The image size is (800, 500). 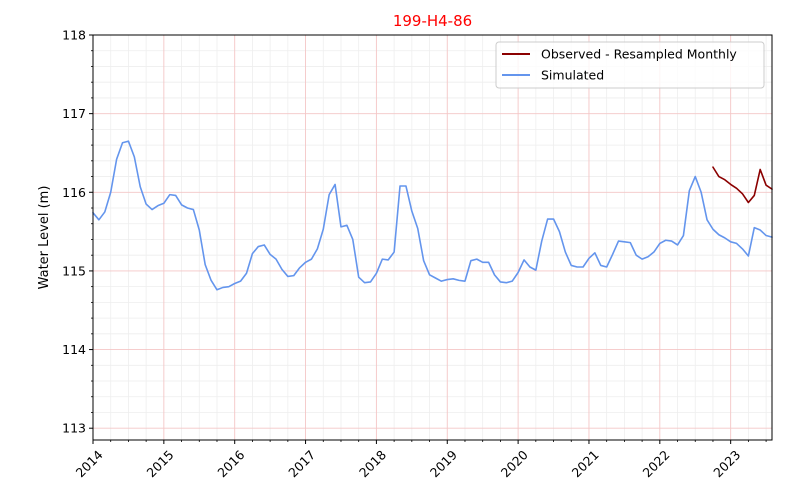 I want to click on y-tick-label: 116, so click(x=74, y=192).